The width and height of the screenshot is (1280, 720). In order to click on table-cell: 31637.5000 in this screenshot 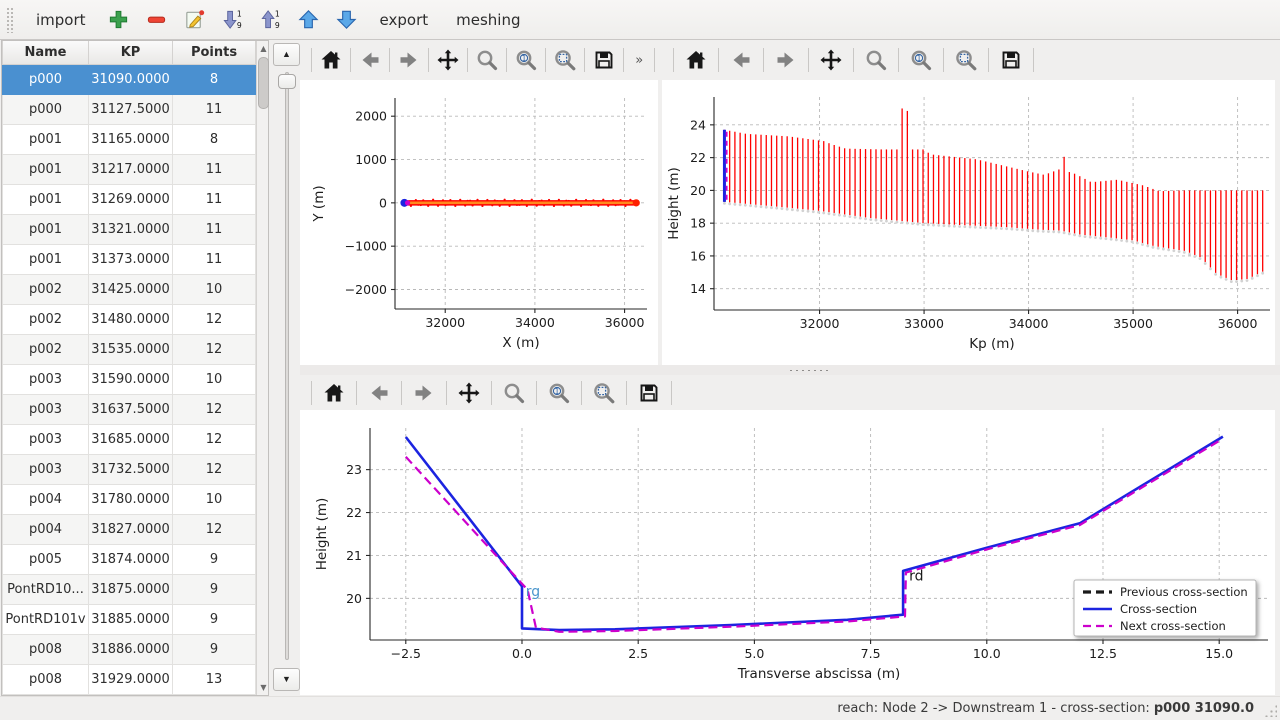, I will do `click(130, 409)`.